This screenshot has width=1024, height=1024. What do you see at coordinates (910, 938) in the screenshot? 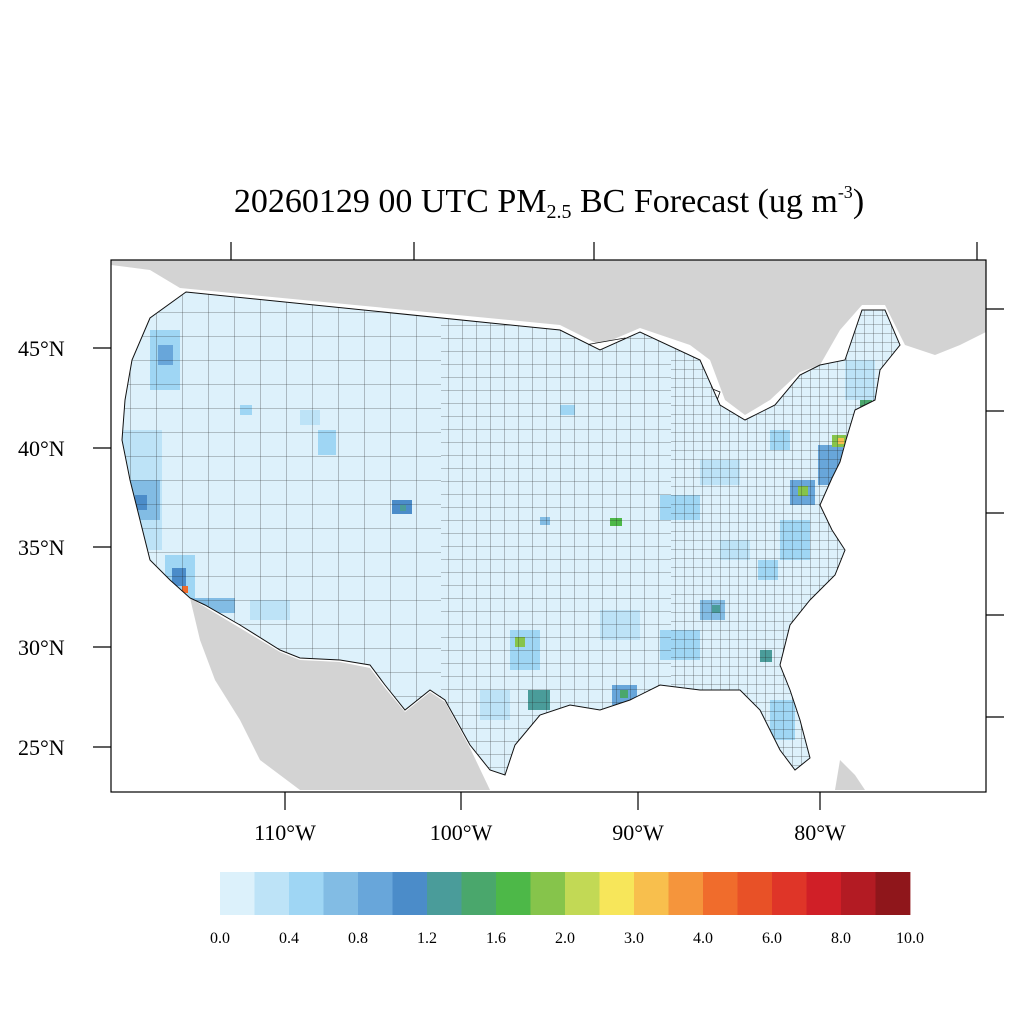
I see `colorbar-tick-label: 10.0` at bounding box center [910, 938].